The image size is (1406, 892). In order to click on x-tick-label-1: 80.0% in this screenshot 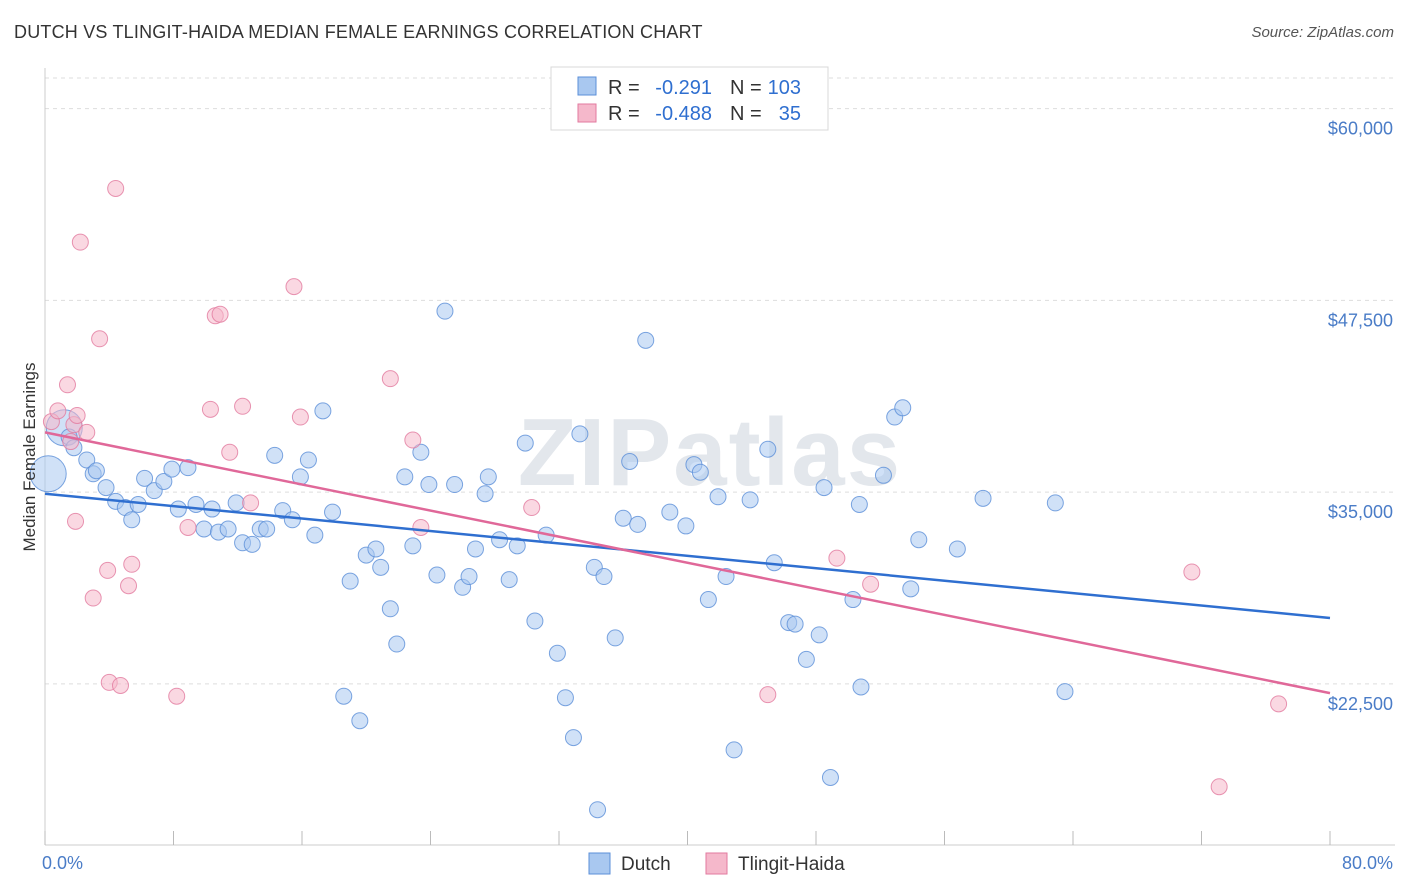, I will do `click(1367, 863)`.